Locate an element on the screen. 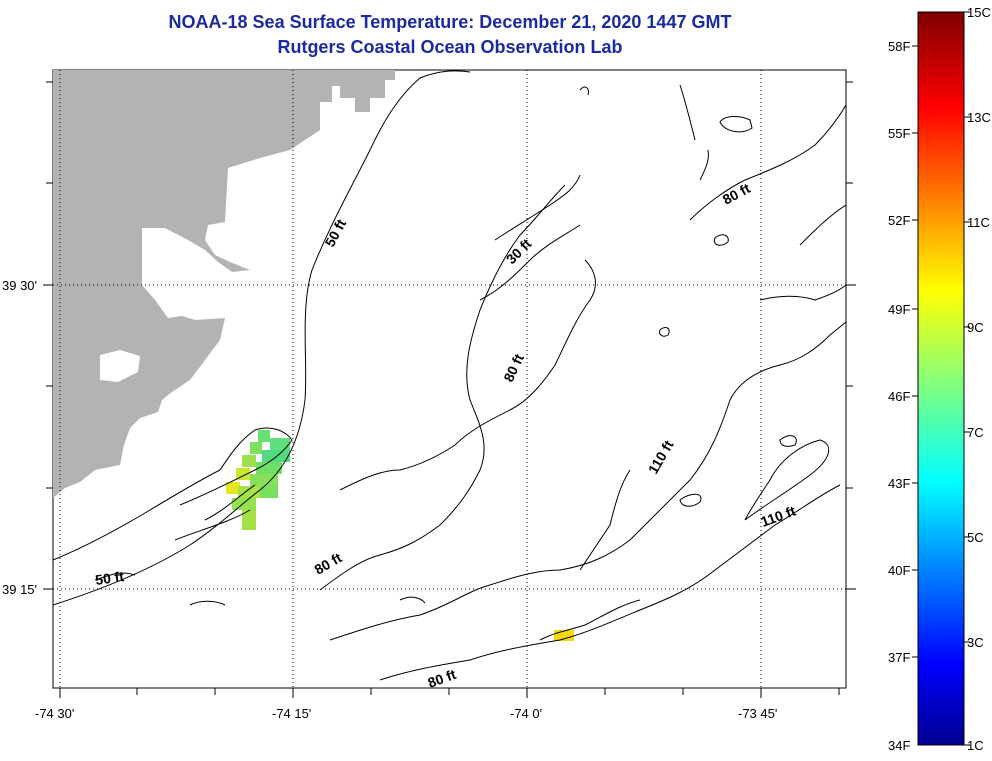 This screenshot has height=761, width=992. colorbar-label-f: 34F is located at coordinates (899, 745).